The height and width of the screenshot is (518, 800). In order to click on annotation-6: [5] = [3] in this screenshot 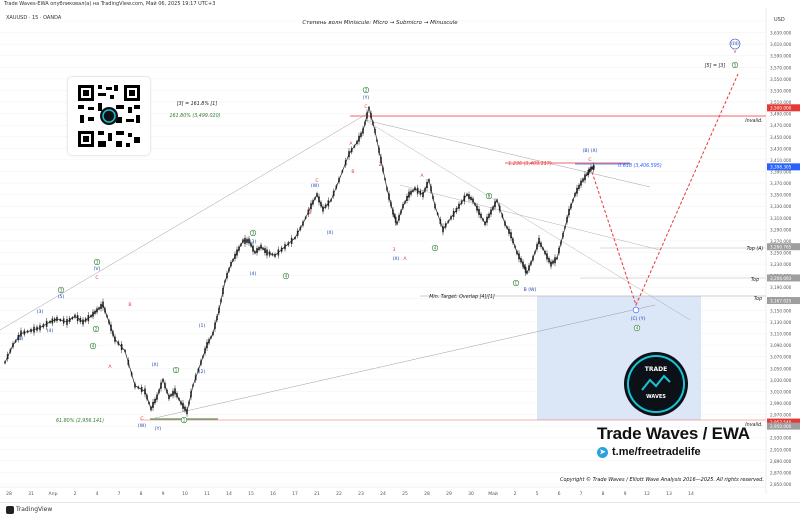, I will do `click(715, 66)`.